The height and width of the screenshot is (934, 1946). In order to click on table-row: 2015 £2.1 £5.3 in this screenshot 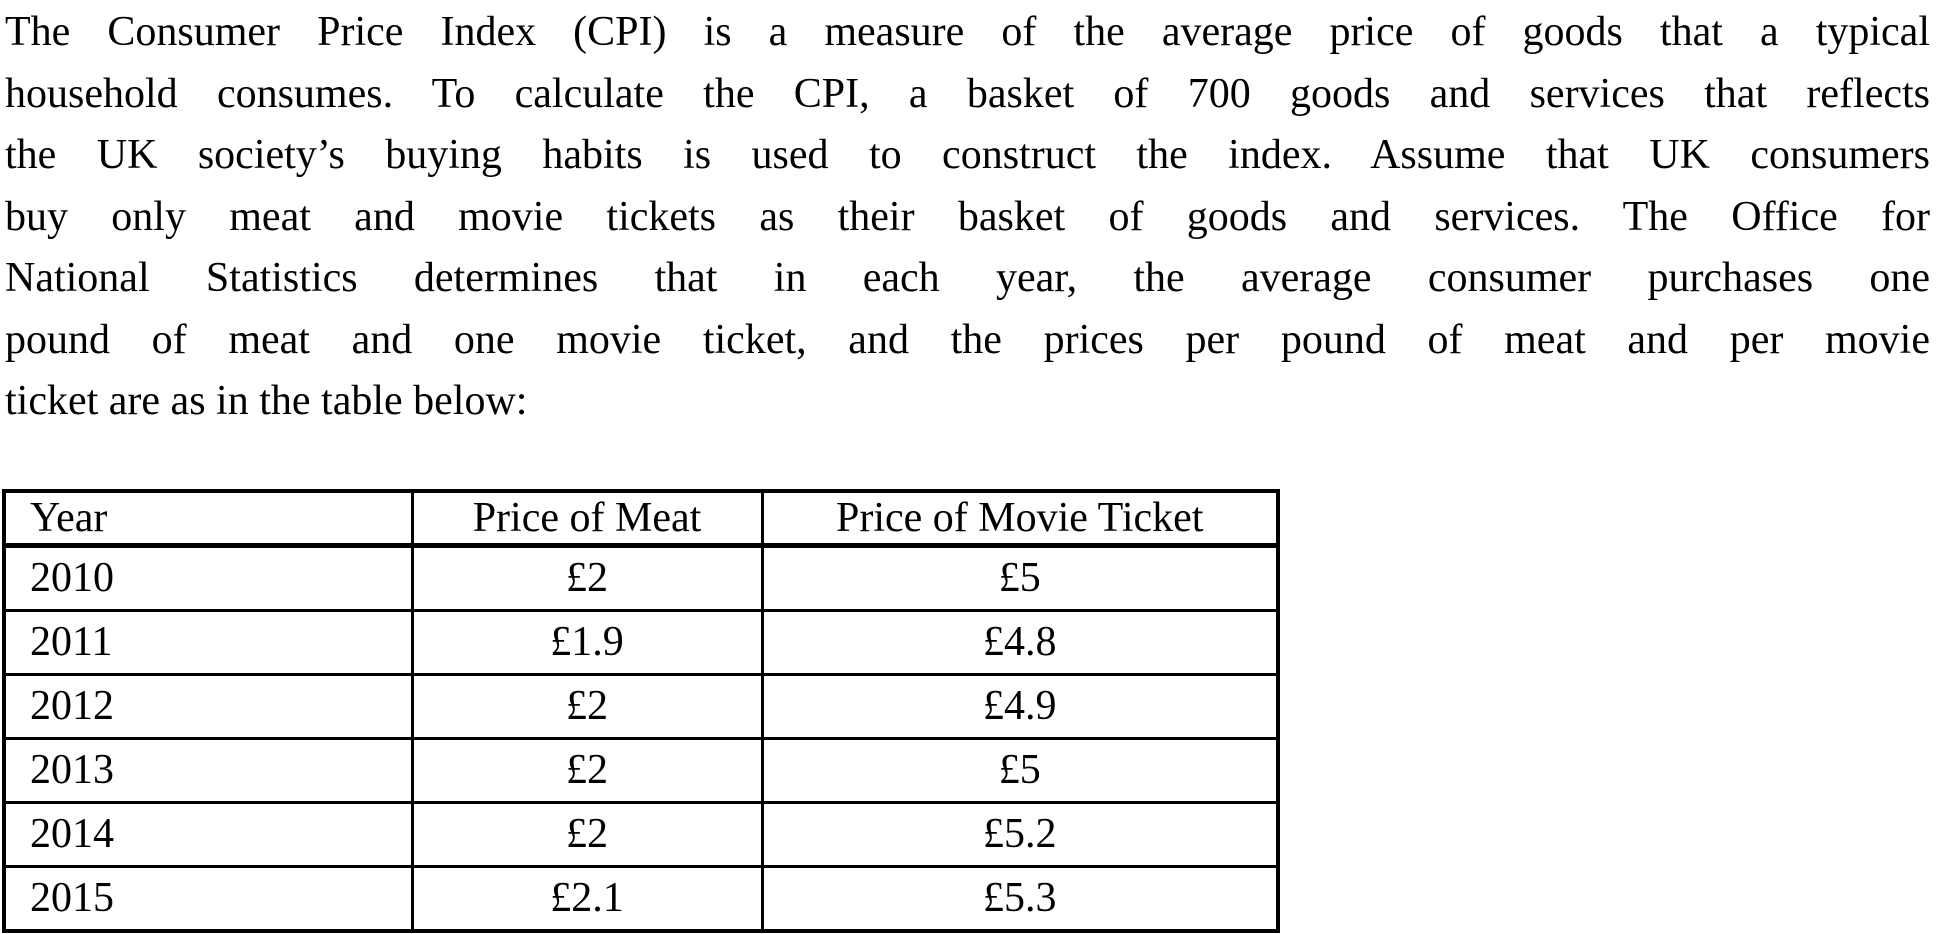, I will do `click(641, 898)`.